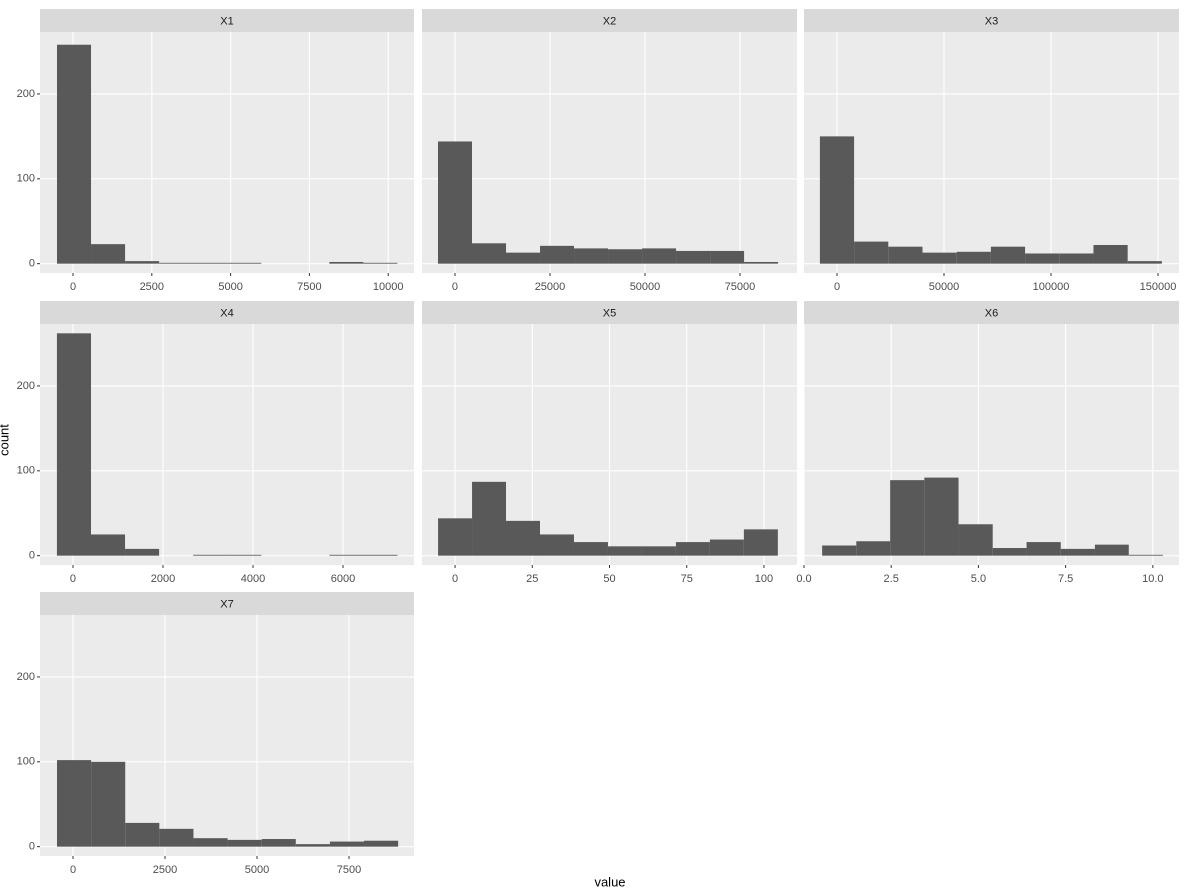 This screenshot has width=1184, height=889. I want to click on x-tick-label: 25, so click(532, 579).